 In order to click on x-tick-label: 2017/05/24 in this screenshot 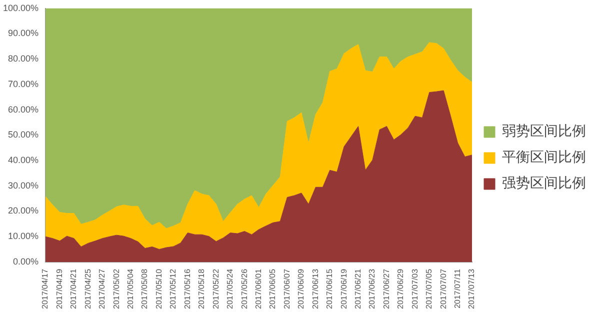, I will do `click(230, 289)`.